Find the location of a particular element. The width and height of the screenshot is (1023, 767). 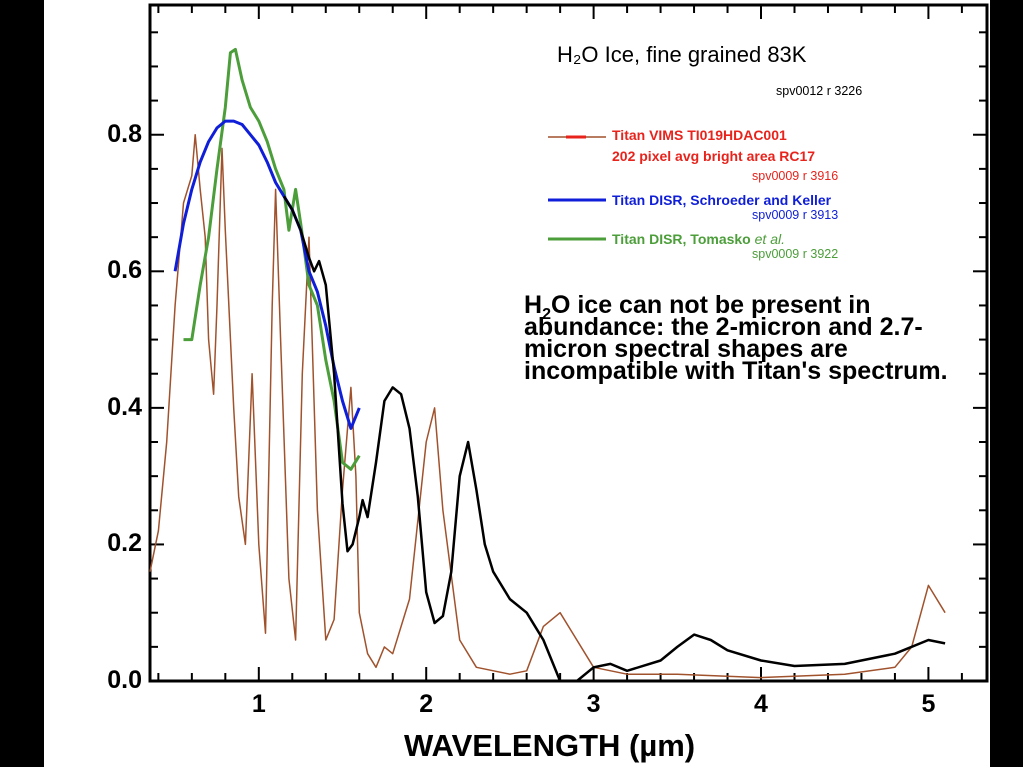

legend-label-tomasko: Titan DISR, Tomasko et al. is located at coordinates (698, 239).